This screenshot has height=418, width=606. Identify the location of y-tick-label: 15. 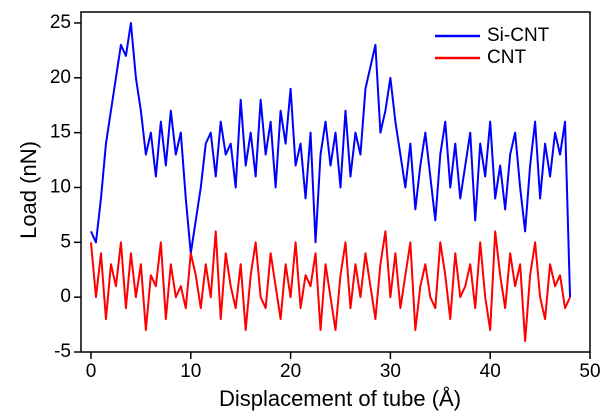
(60, 132).